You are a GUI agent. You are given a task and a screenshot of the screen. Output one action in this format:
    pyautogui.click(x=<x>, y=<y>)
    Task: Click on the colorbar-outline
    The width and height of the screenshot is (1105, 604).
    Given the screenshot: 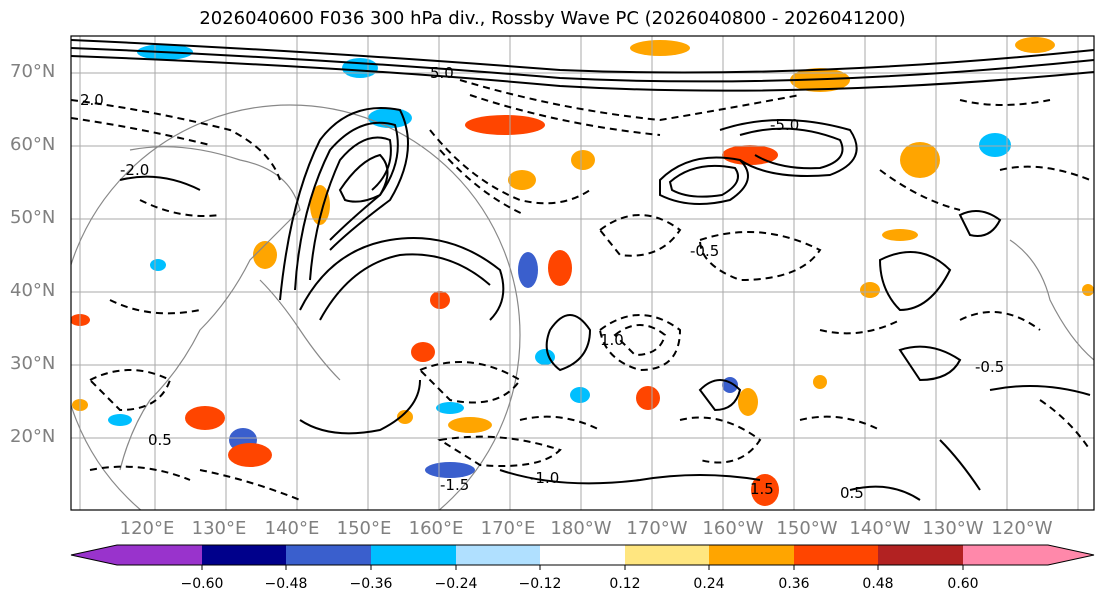 What is the action you would take?
    pyautogui.click(x=582, y=555)
    